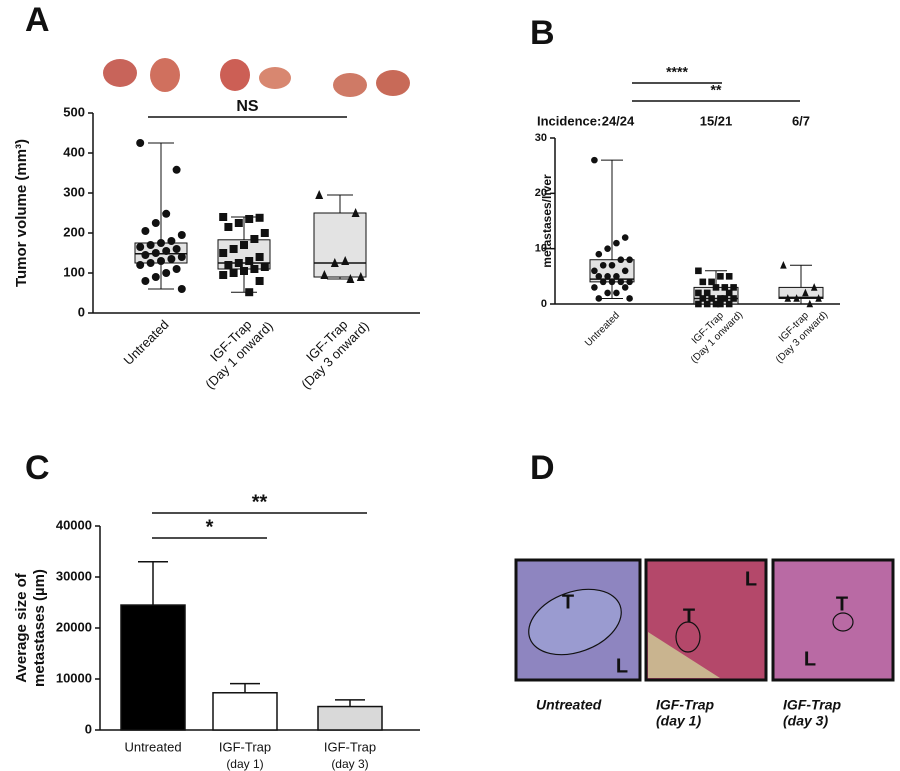 This screenshot has width=900, height=771. Describe the element at coordinates (677, 72) in the screenshot. I see `significance-label: ****` at that location.